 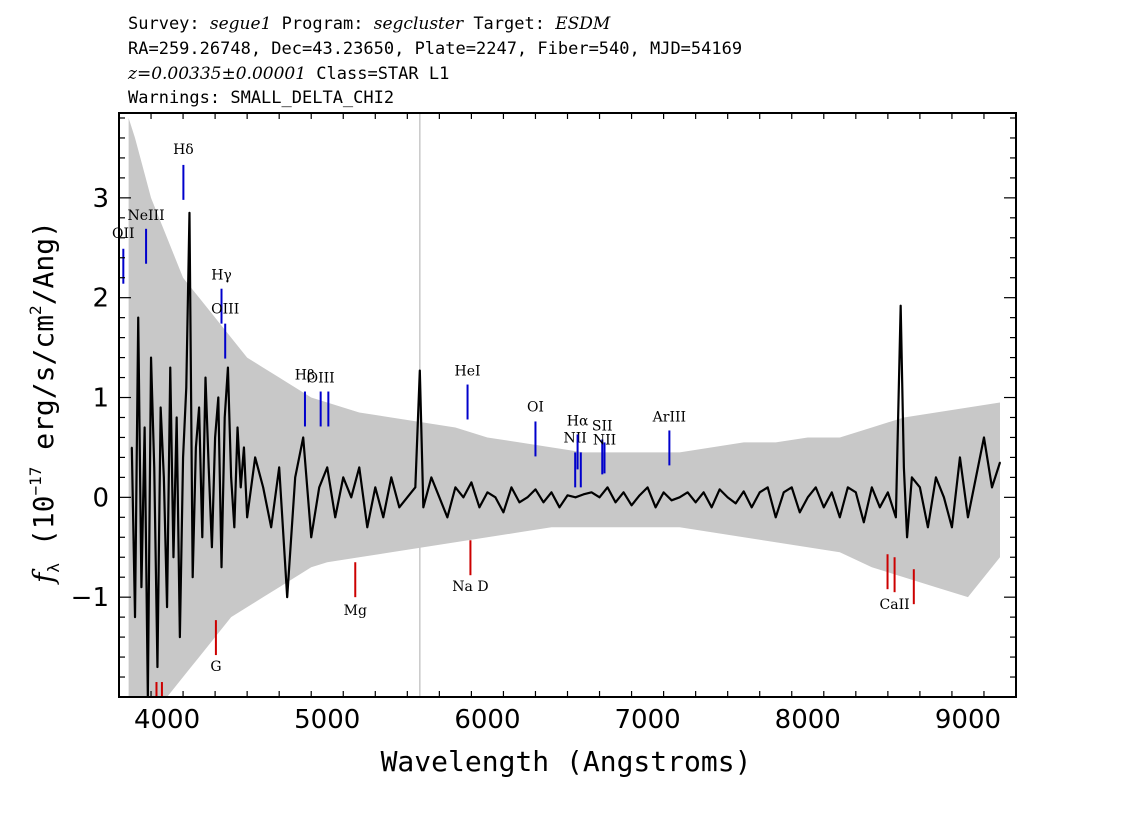 What do you see at coordinates (305, 376) in the screenshot?
I see `emission-line-label: Hβ` at bounding box center [305, 376].